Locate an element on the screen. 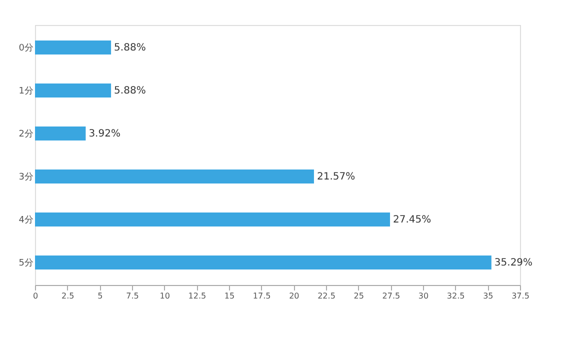 The height and width of the screenshot is (341, 568). y-tick-label: 5分 is located at coordinates (26, 262).